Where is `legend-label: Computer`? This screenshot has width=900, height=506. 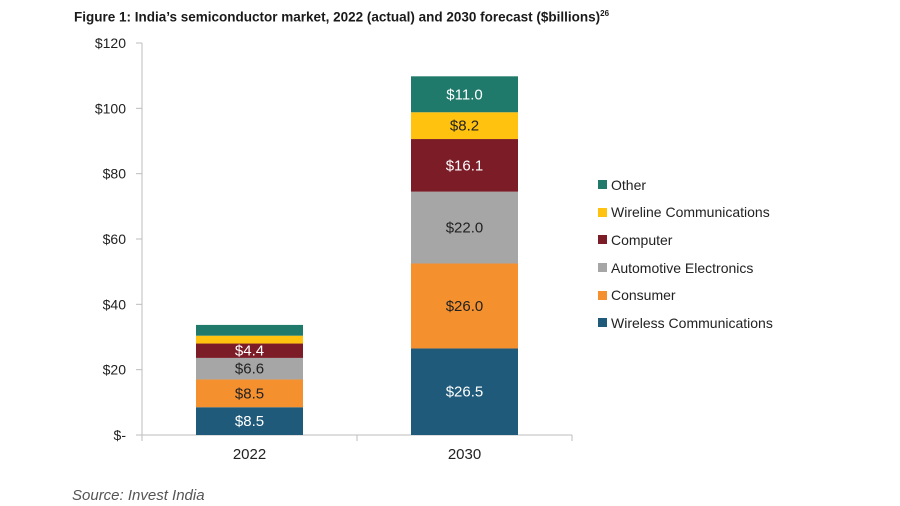 legend-label: Computer is located at coordinates (642, 239).